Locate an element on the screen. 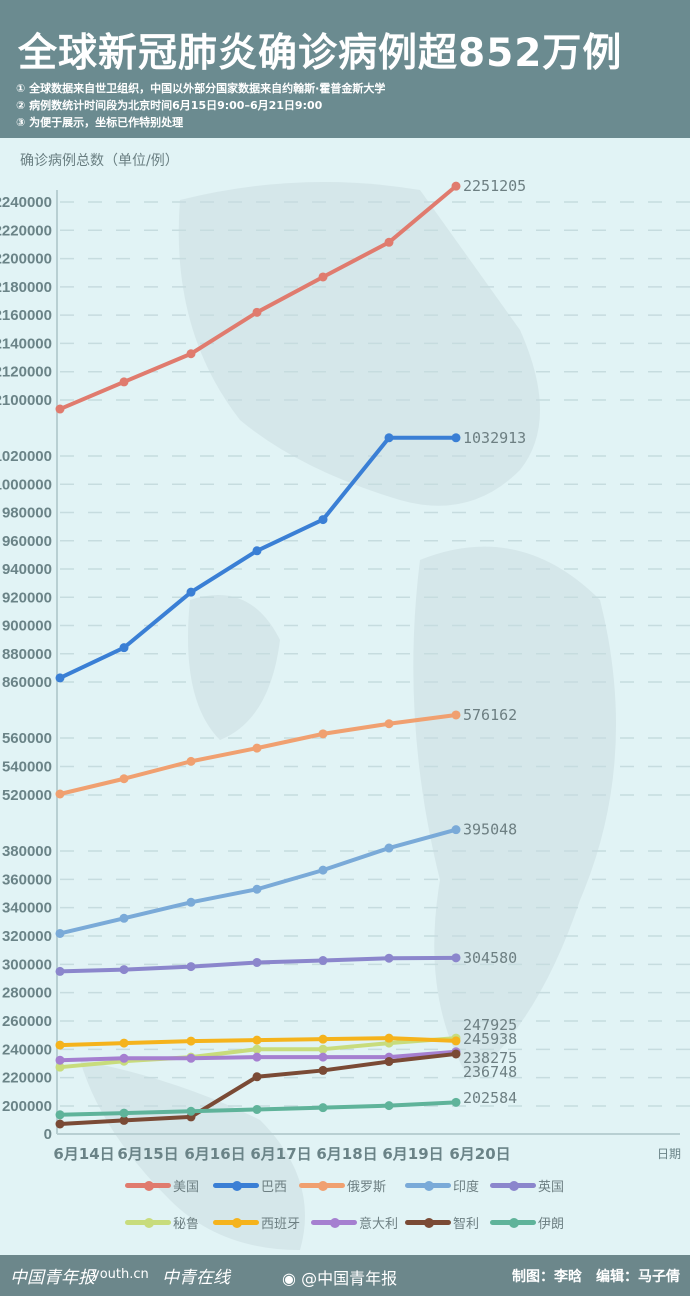 This screenshot has height=1296, width=690. y-tick-label: 880000 is located at coordinates (27, 654).